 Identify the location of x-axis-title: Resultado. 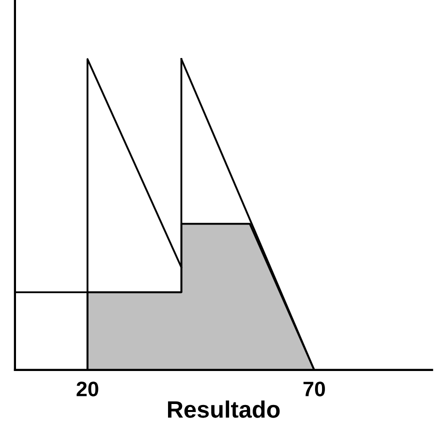
(224, 409).